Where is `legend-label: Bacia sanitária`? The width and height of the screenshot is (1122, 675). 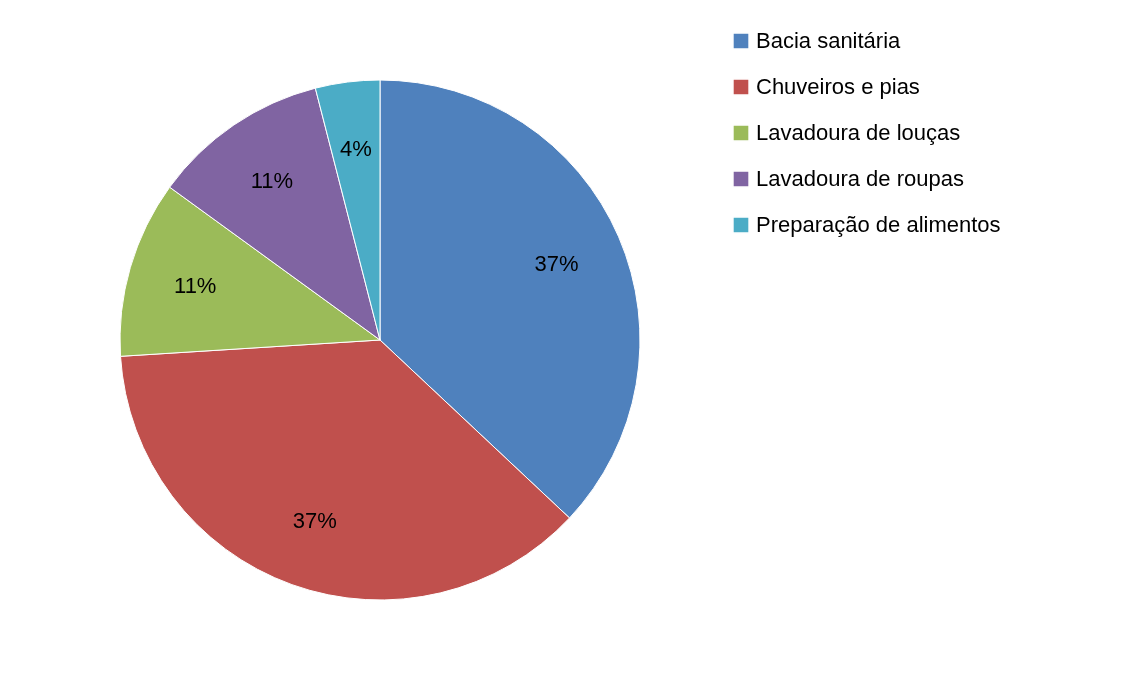 legend-label: Bacia sanitária is located at coordinates (829, 40).